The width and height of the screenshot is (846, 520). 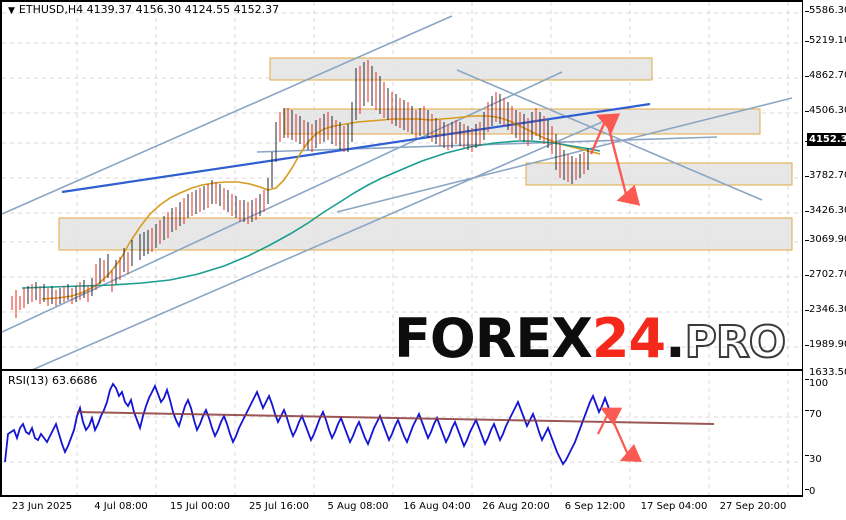 What do you see at coordinates (827, 274) in the screenshot?
I see `price-tick-label: 2702.70` at bounding box center [827, 274].